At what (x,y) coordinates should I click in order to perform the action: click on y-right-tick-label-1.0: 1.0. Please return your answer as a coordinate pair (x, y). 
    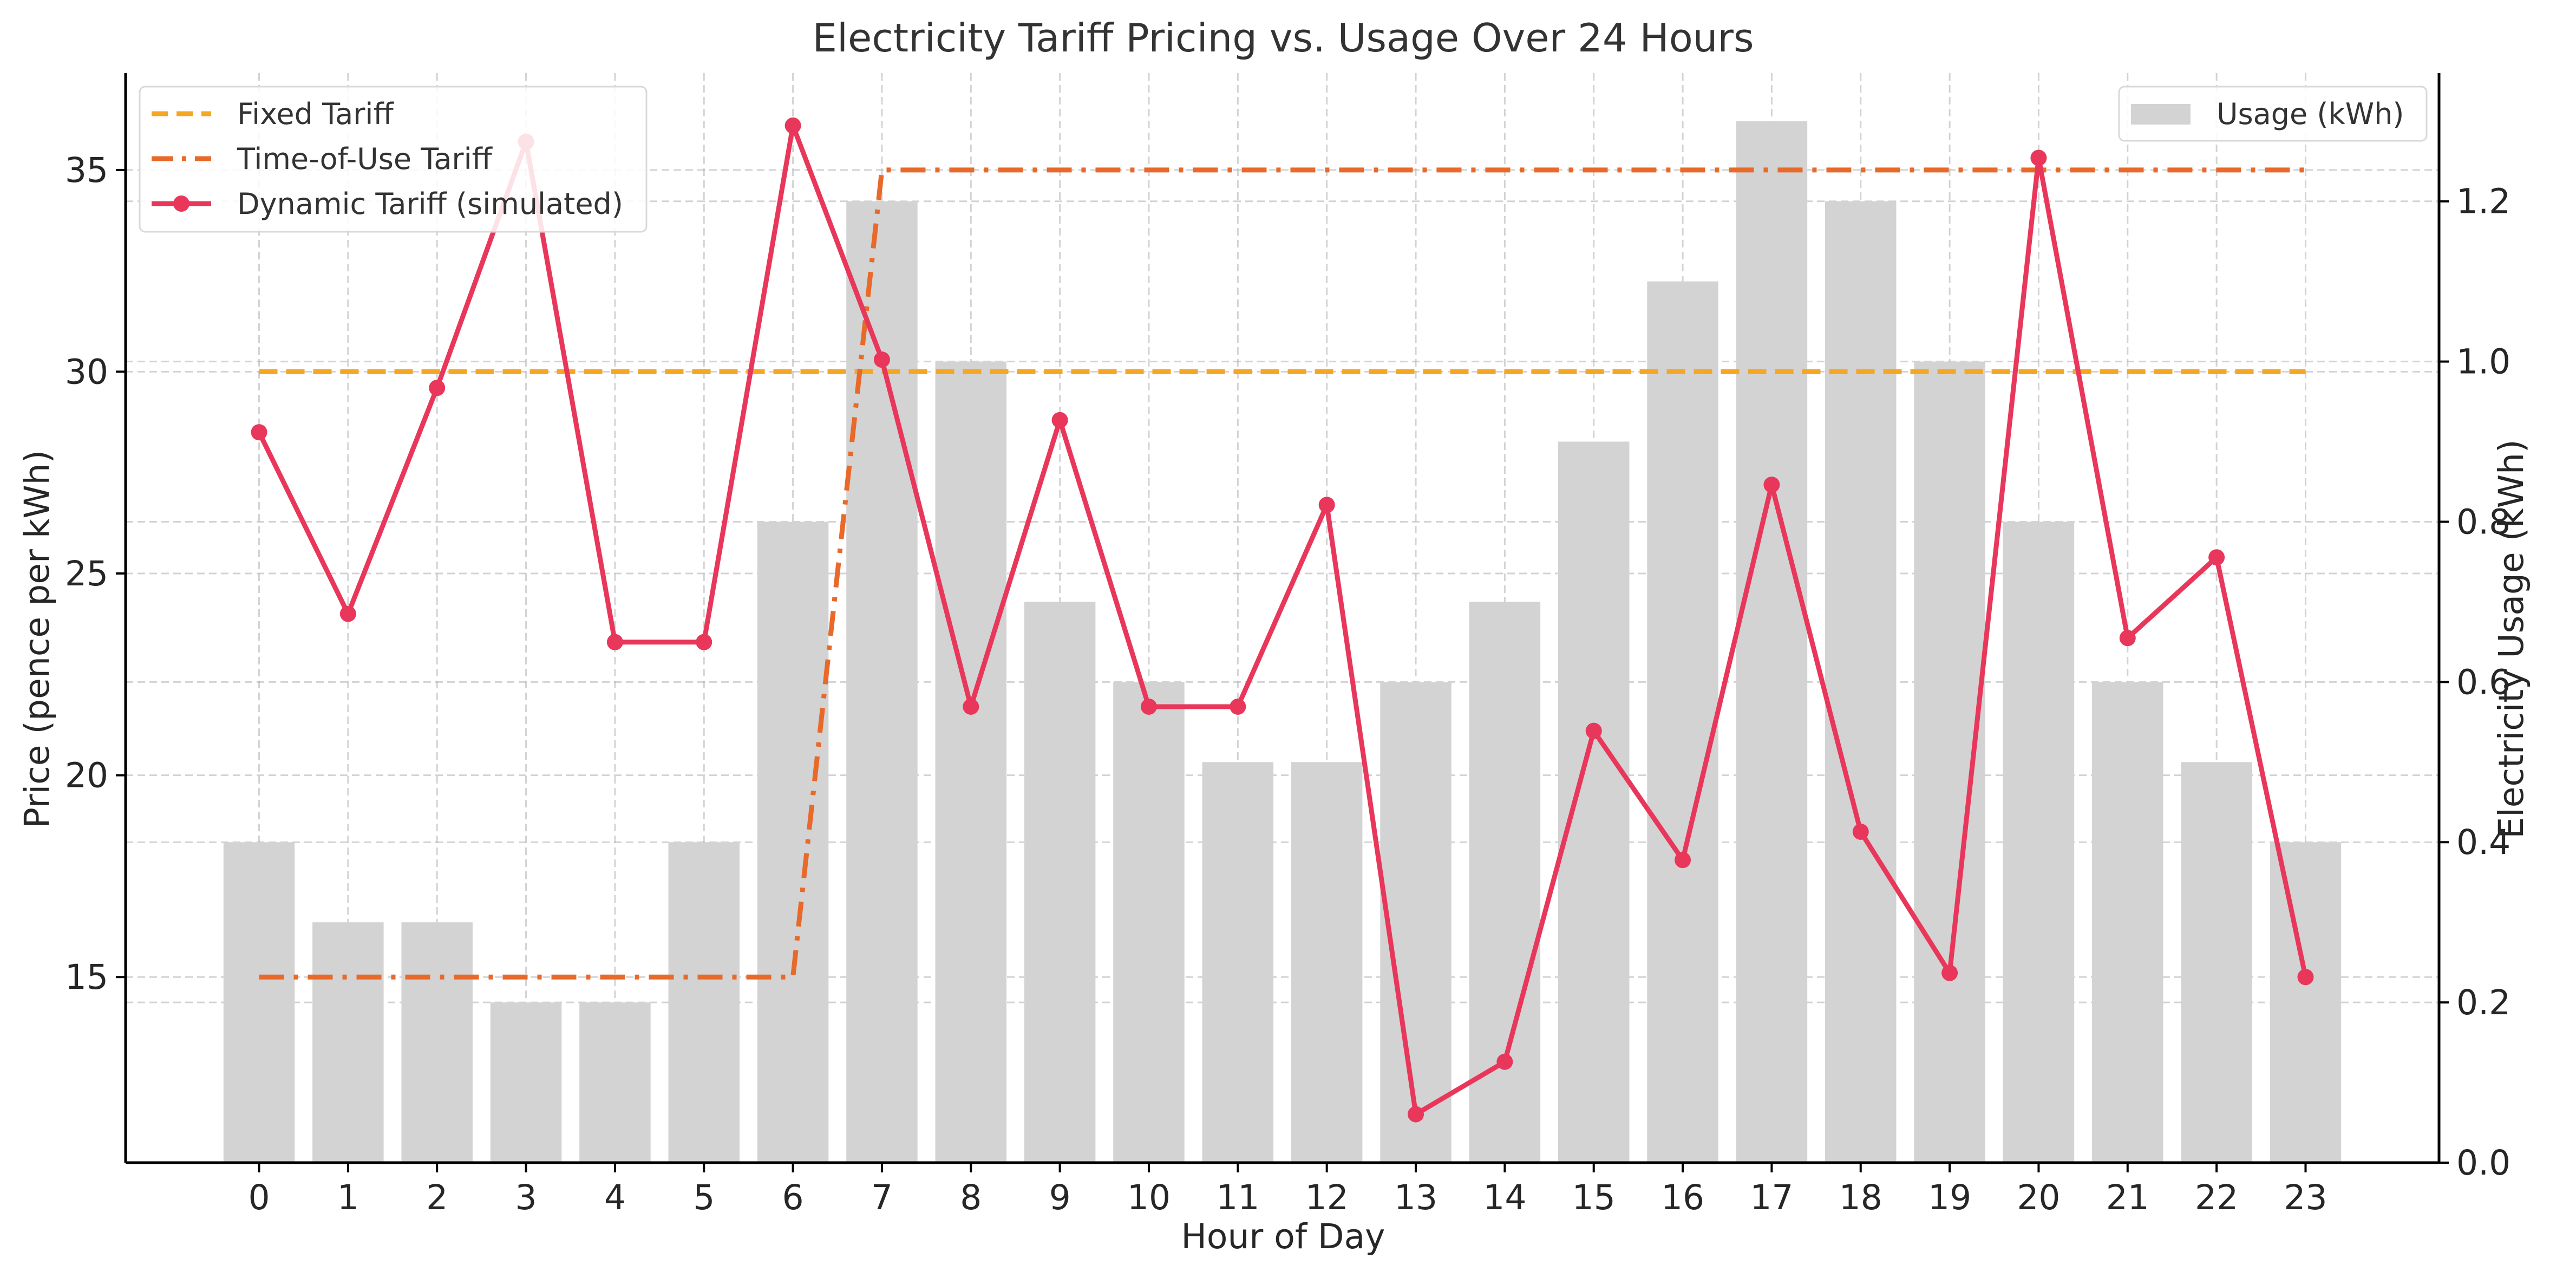
    Looking at the image, I should click on (2483, 362).